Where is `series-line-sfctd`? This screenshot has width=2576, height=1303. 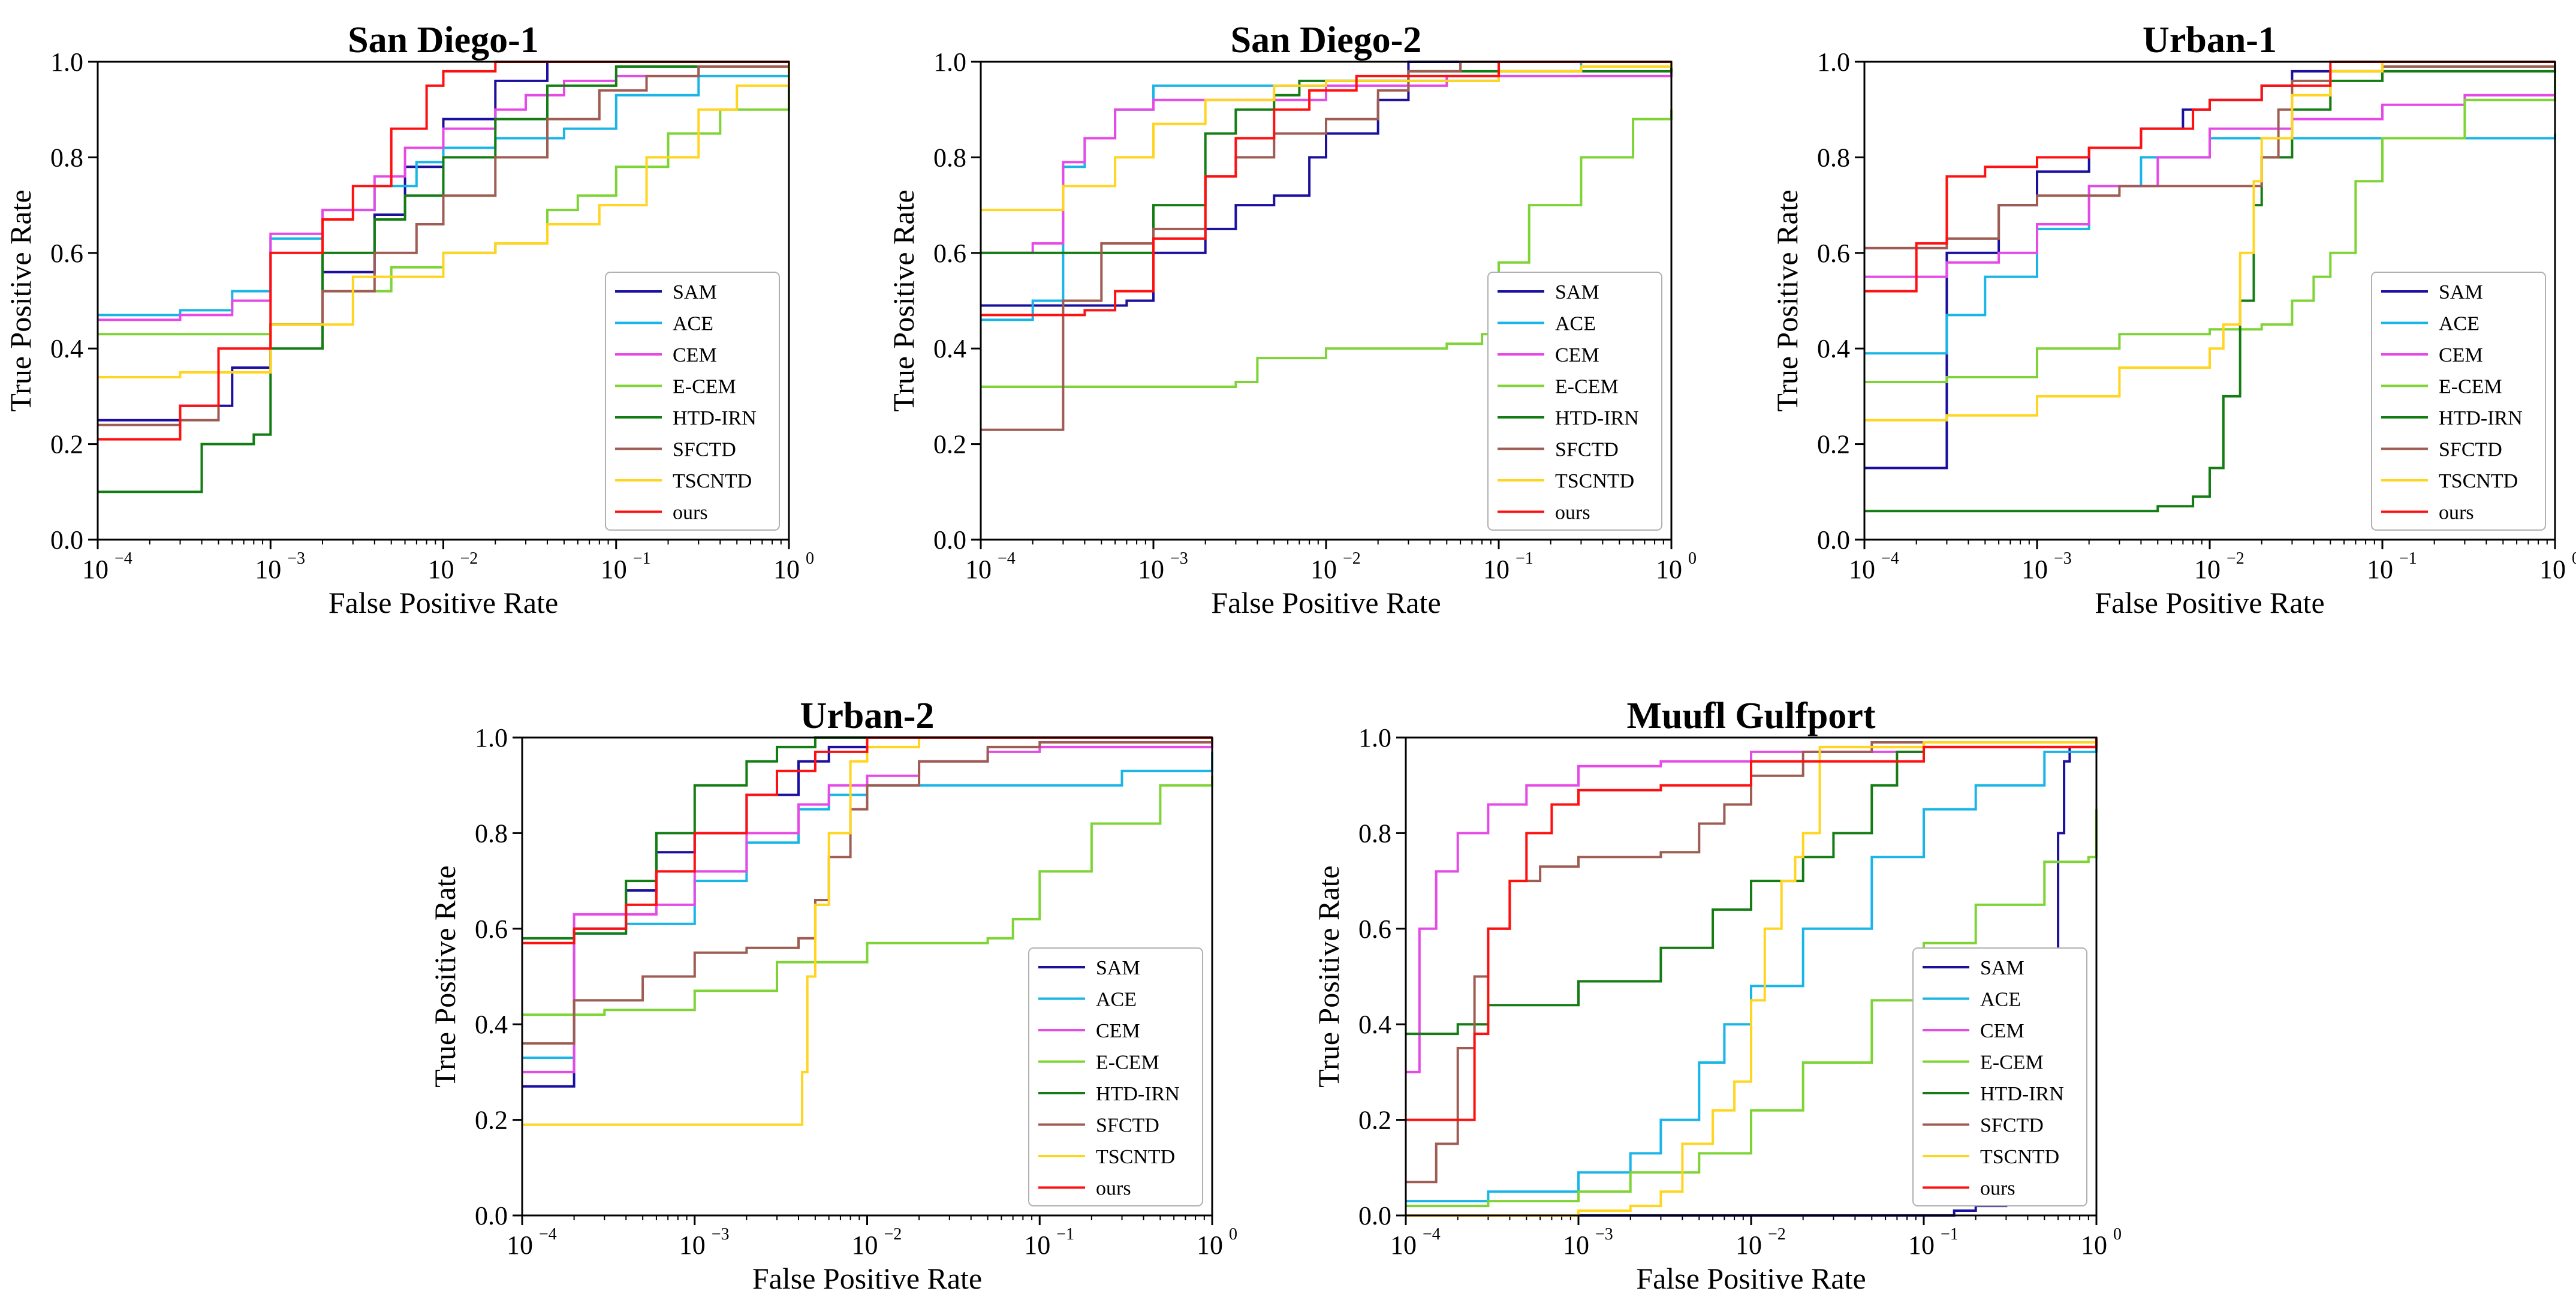 series-line-sfctd is located at coordinates (1752, 961).